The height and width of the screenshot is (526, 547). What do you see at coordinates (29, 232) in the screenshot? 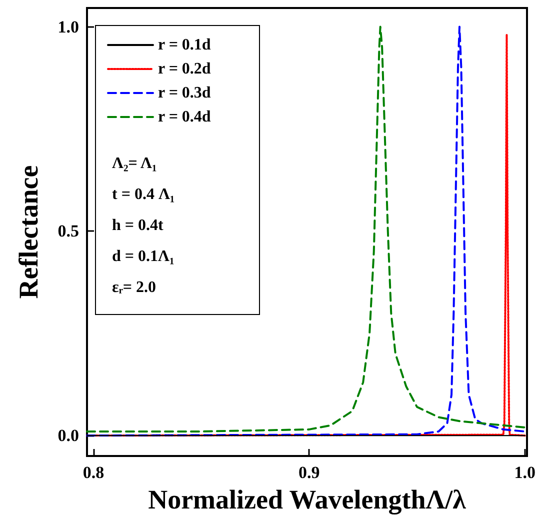
I see `y-axis-title: Reflectance` at bounding box center [29, 232].